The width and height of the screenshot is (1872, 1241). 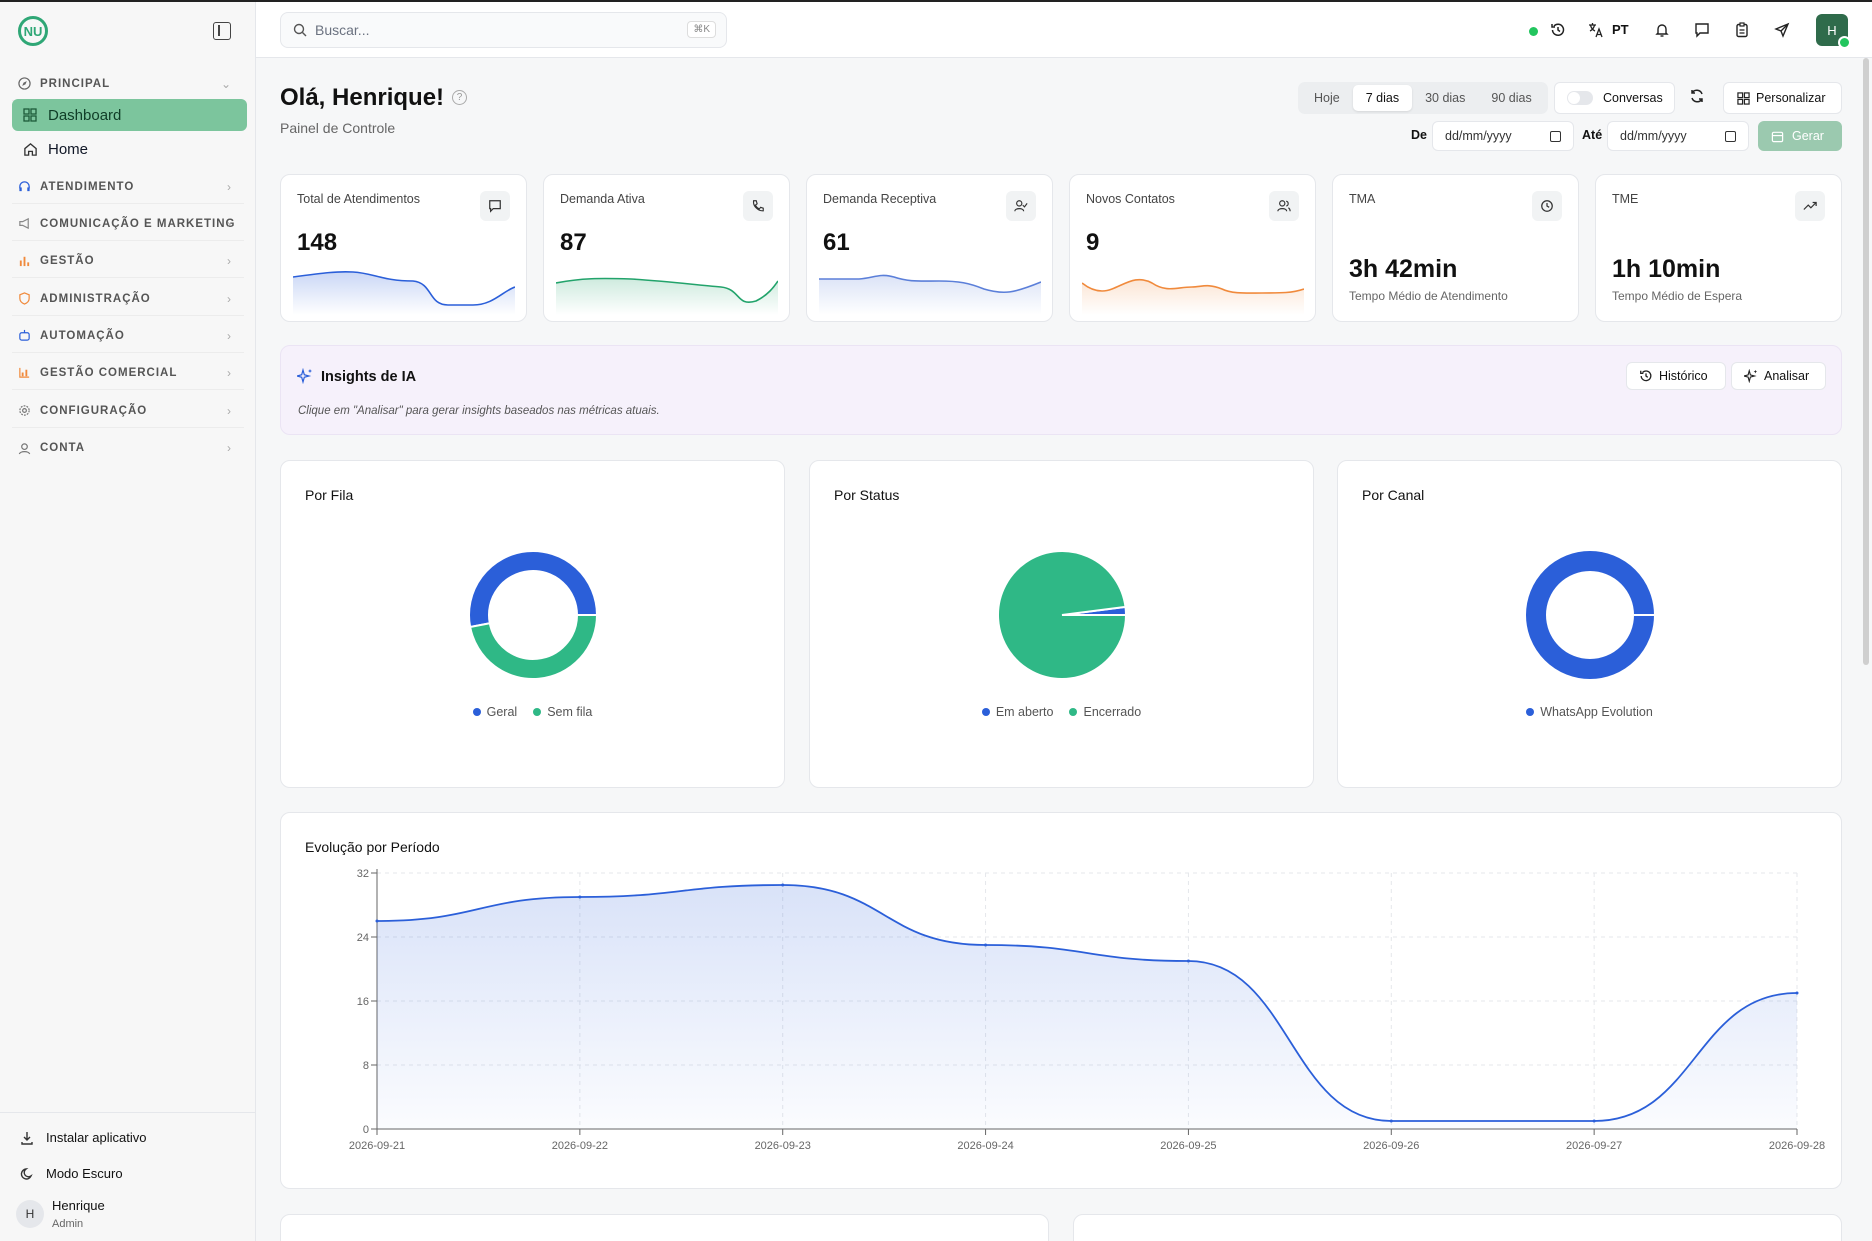 I want to click on dark-mode-button: Modo Escuro, so click(x=71, y=1173).